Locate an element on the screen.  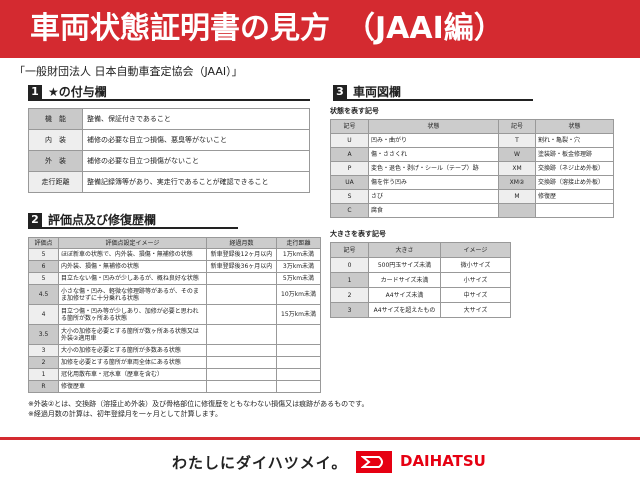
table-row: R 修復歴車 is located at coordinates (174, 386).